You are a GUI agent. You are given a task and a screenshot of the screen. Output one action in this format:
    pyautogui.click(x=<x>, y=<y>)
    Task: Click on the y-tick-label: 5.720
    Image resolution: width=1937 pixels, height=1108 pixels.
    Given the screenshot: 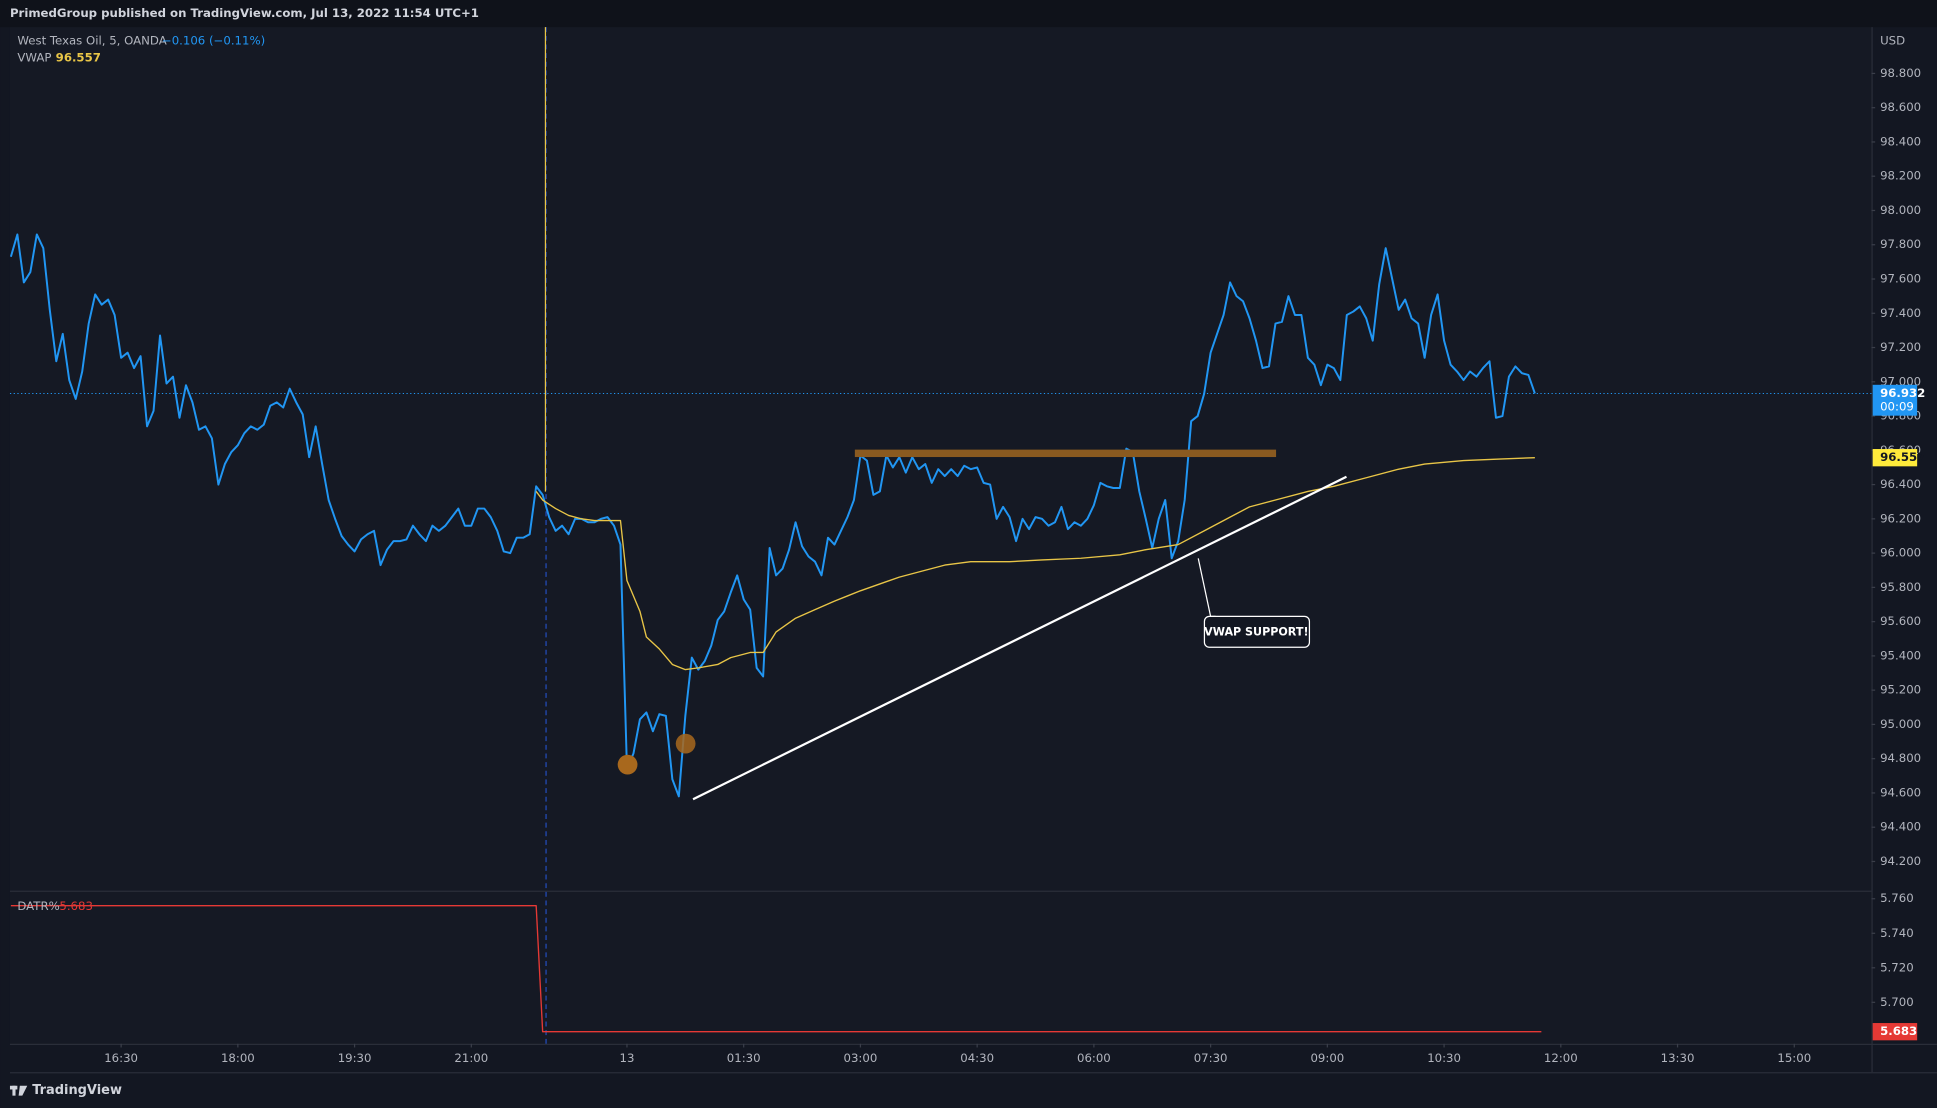 What is the action you would take?
    pyautogui.click(x=1897, y=967)
    